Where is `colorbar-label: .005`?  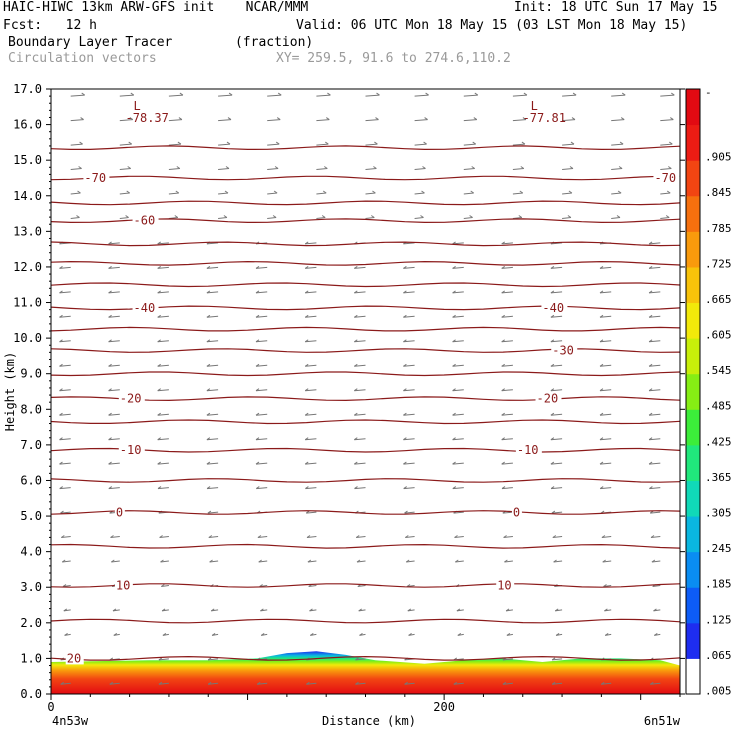 colorbar-label: .005 is located at coordinates (718, 690).